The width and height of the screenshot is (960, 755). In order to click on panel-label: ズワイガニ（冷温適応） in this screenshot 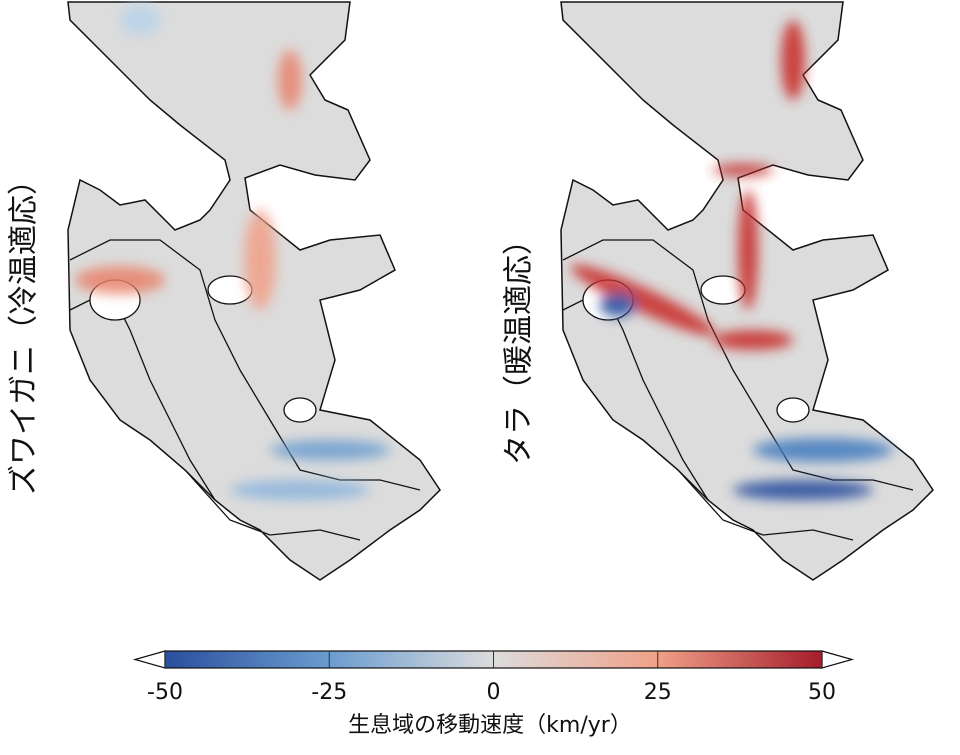, I will do `click(24, 330)`.